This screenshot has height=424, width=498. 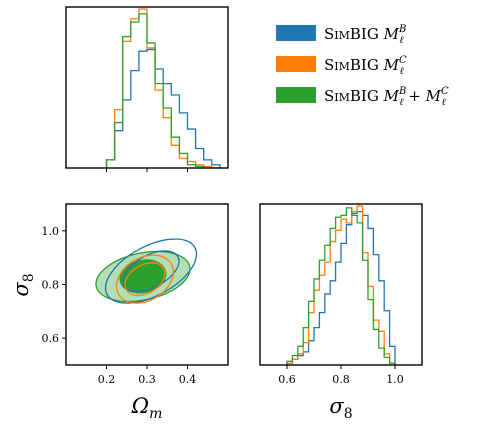 What do you see at coordinates (341, 379) in the screenshot?
I see `sigma-8-x-tick-label-1: 0.8` at bounding box center [341, 379].